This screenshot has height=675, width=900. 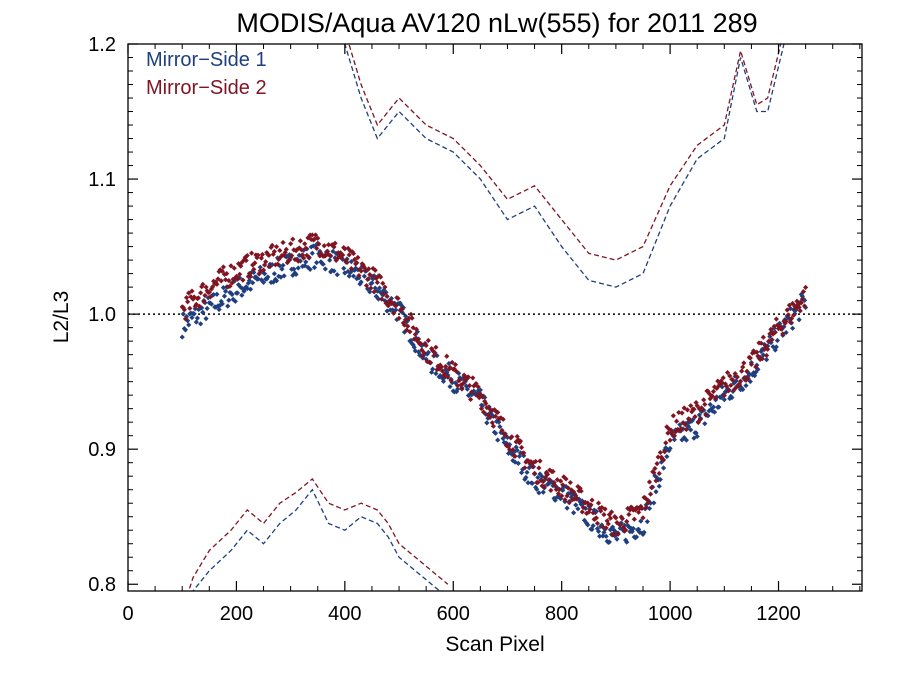 What do you see at coordinates (778, 614) in the screenshot?
I see `x-tick-label: 1200` at bounding box center [778, 614].